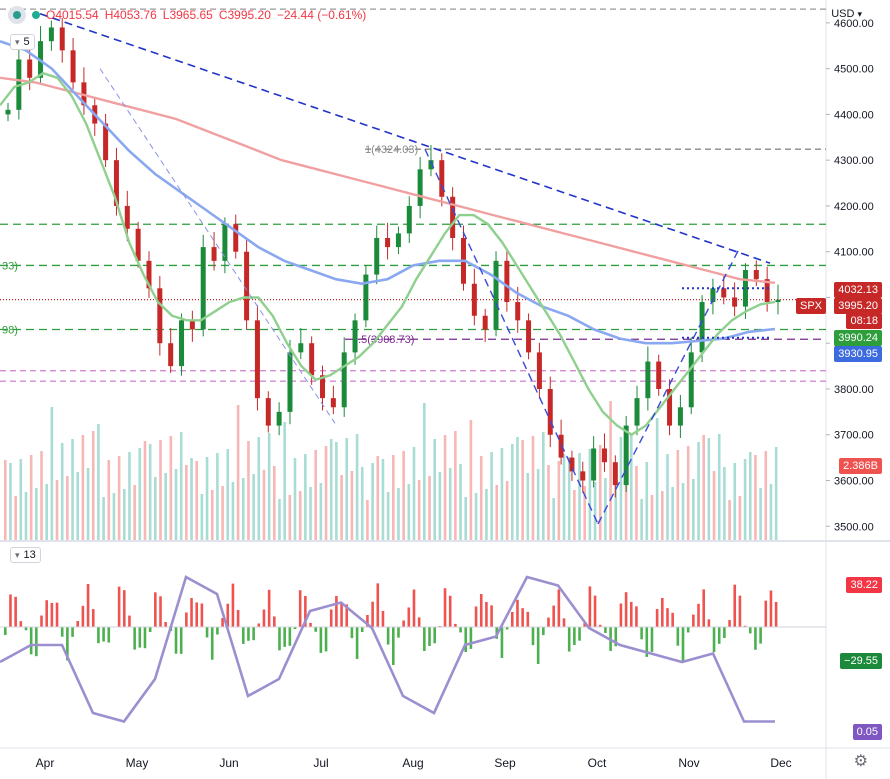  What do you see at coordinates (854, 436) in the screenshot?
I see `y-tick-label: 3700.00` at bounding box center [854, 436].